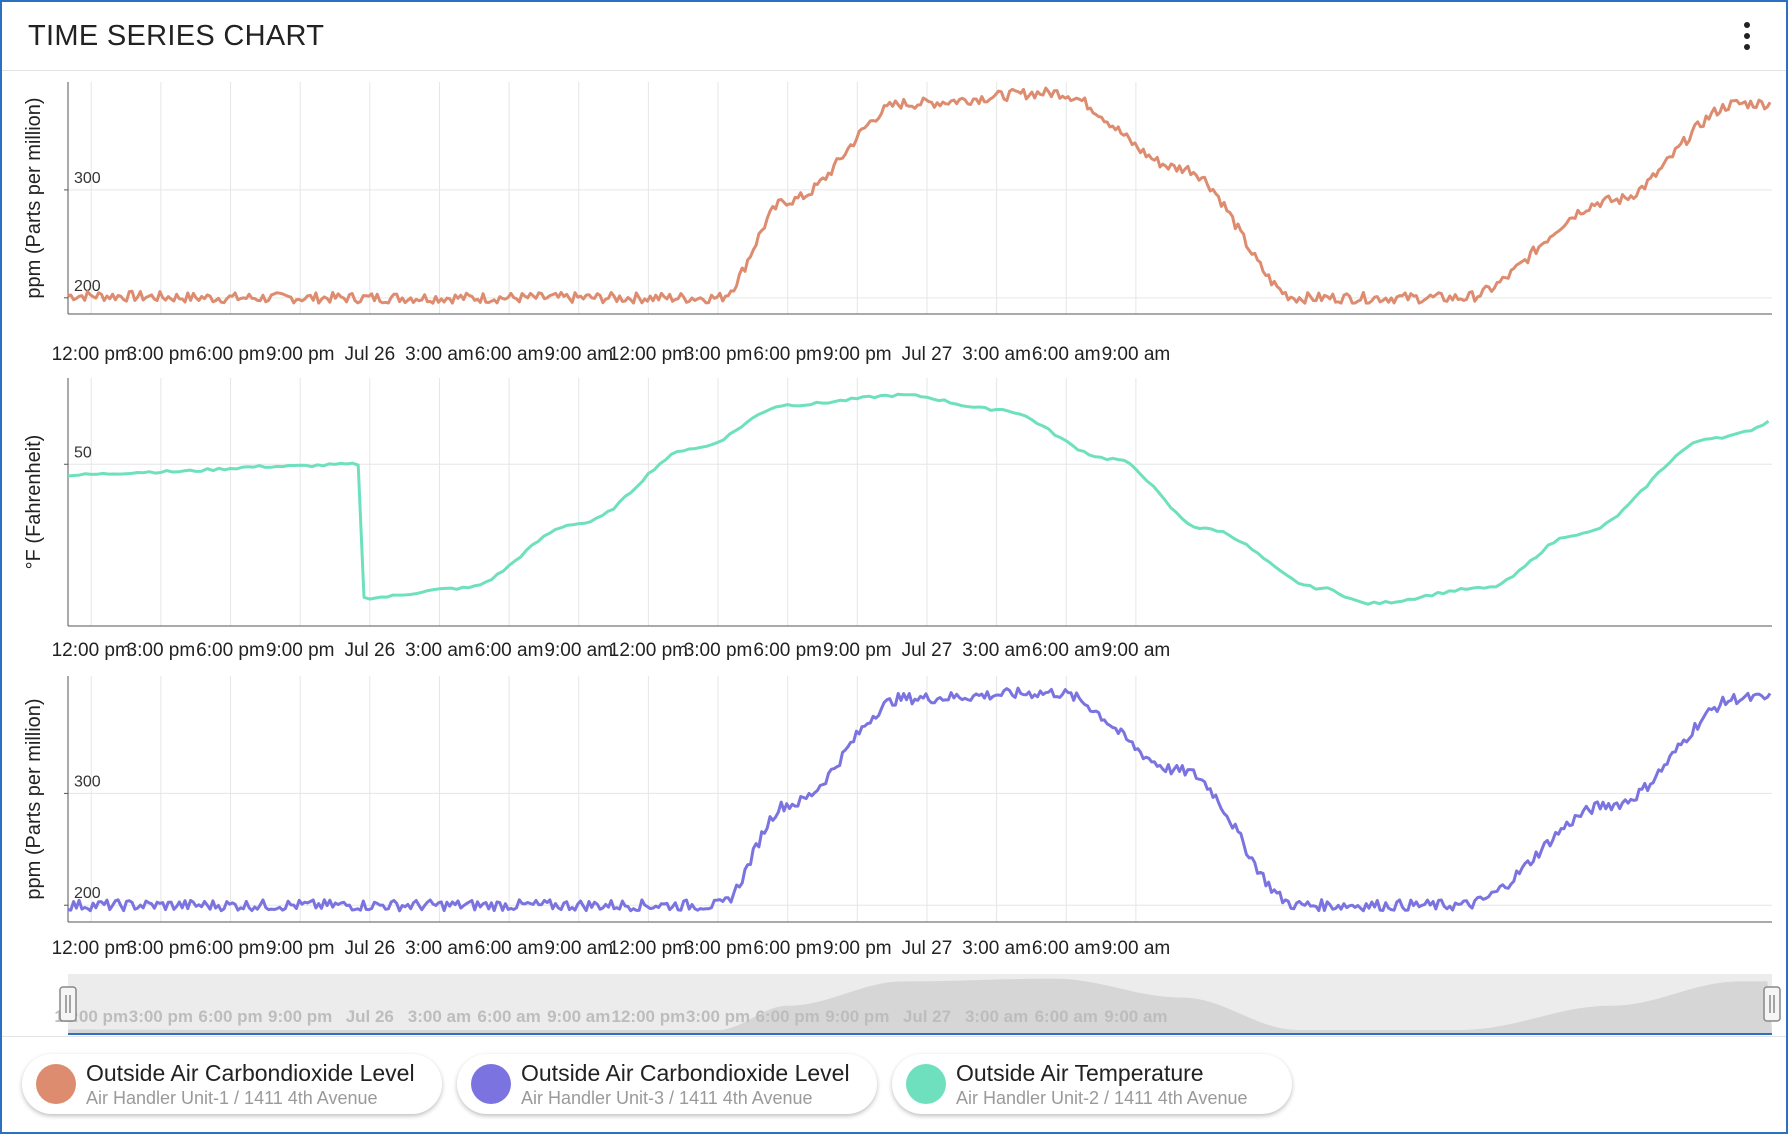 This screenshot has height=1134, width=1788. I want to click on navigator-left-handle, so click(68, 1004).